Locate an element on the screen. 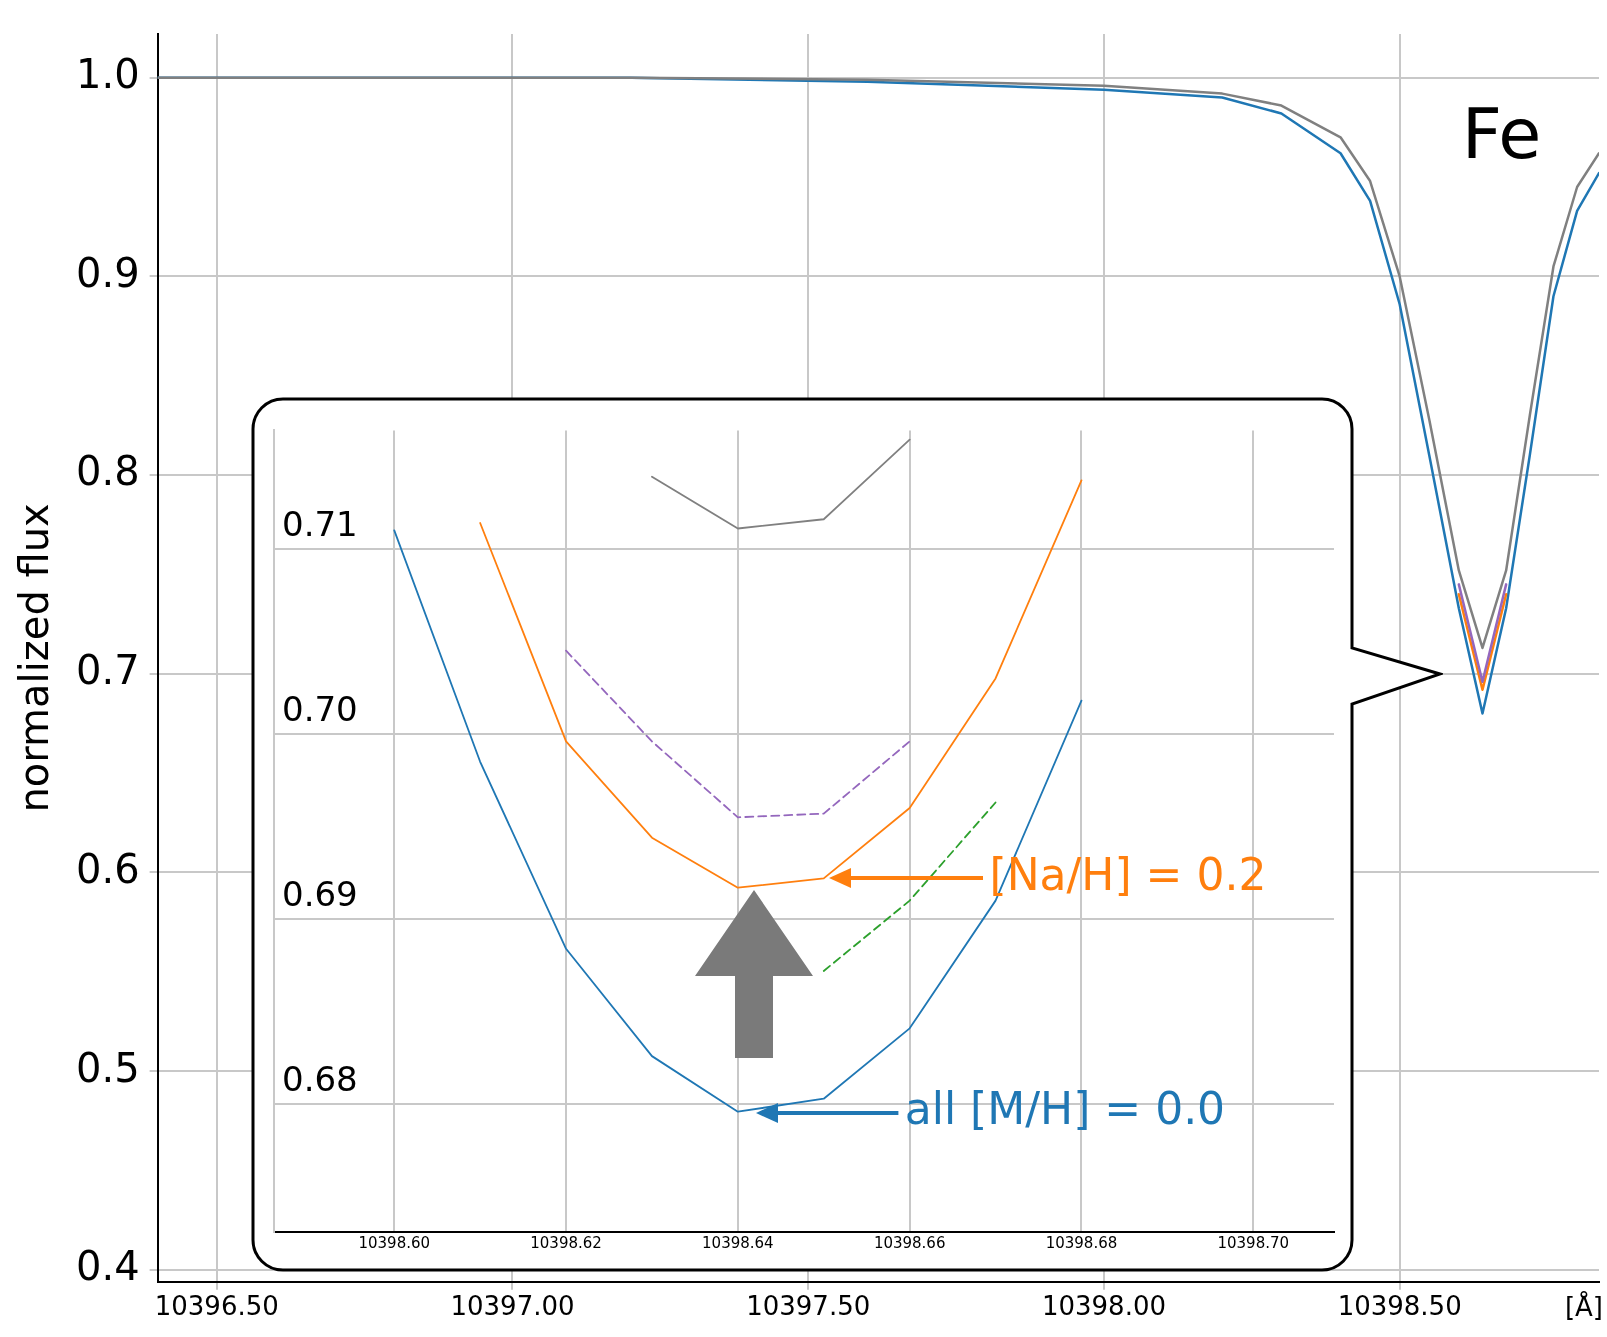 The image size is (1607, 1337). y-axis-title: normalized flux is located at coordinates (34, 658).